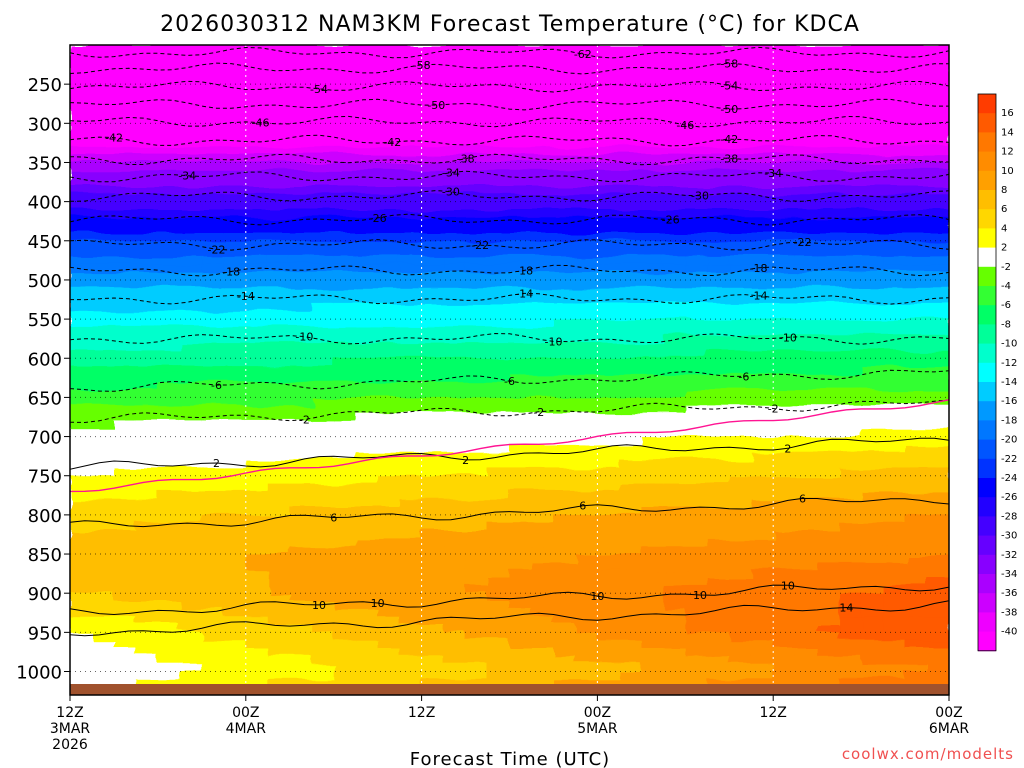  I want to click on contour-label: 10, so click(700, 595).